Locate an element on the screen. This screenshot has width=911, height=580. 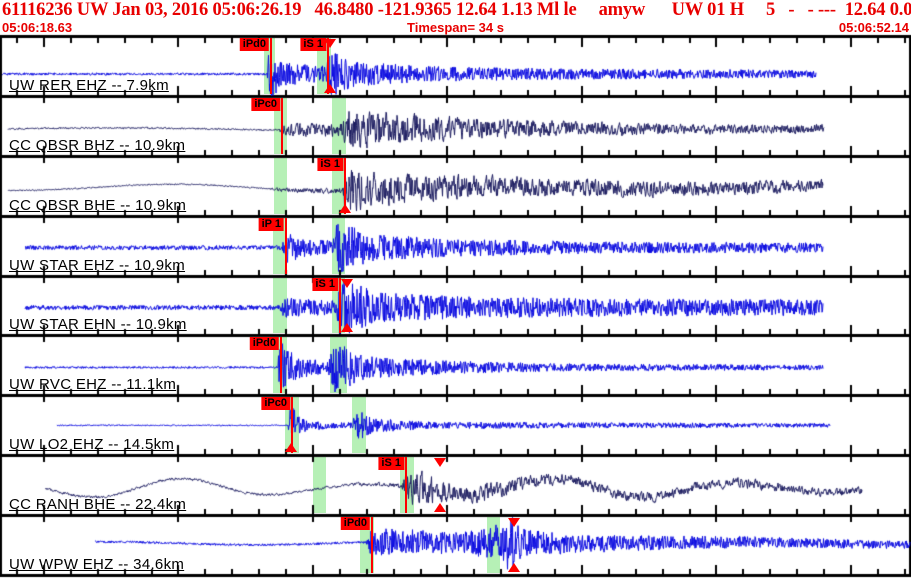
station-label: UW WPW EHZ -- 34.6km is located at coordinates (97, 564).